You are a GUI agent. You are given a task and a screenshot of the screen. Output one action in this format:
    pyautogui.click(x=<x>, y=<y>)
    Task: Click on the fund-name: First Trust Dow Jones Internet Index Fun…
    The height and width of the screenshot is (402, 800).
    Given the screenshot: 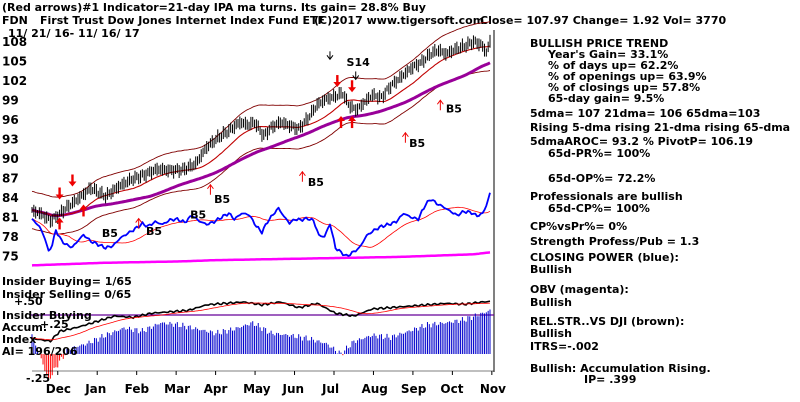 What is the action you would take?
    pyautogui.click(x=182, y=20)
    